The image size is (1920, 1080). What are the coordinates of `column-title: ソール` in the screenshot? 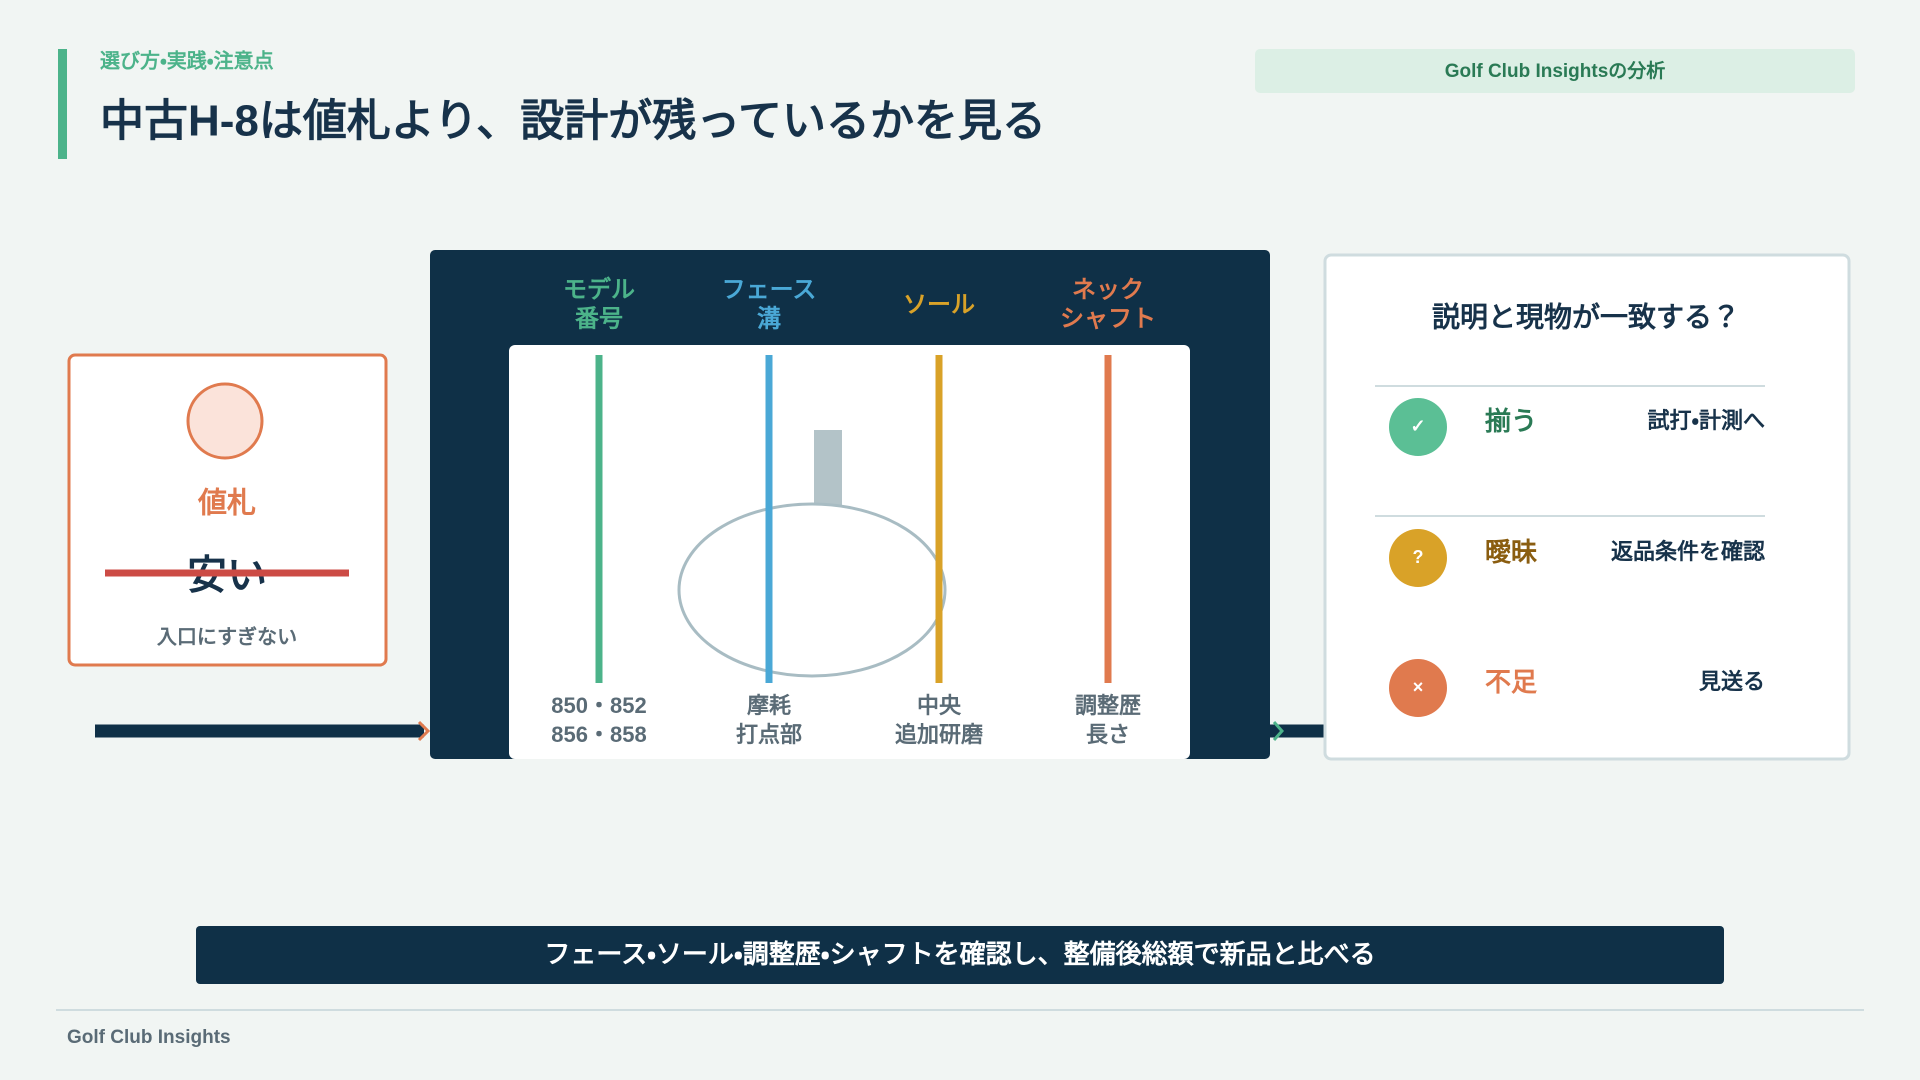 It's located at (939, 304).